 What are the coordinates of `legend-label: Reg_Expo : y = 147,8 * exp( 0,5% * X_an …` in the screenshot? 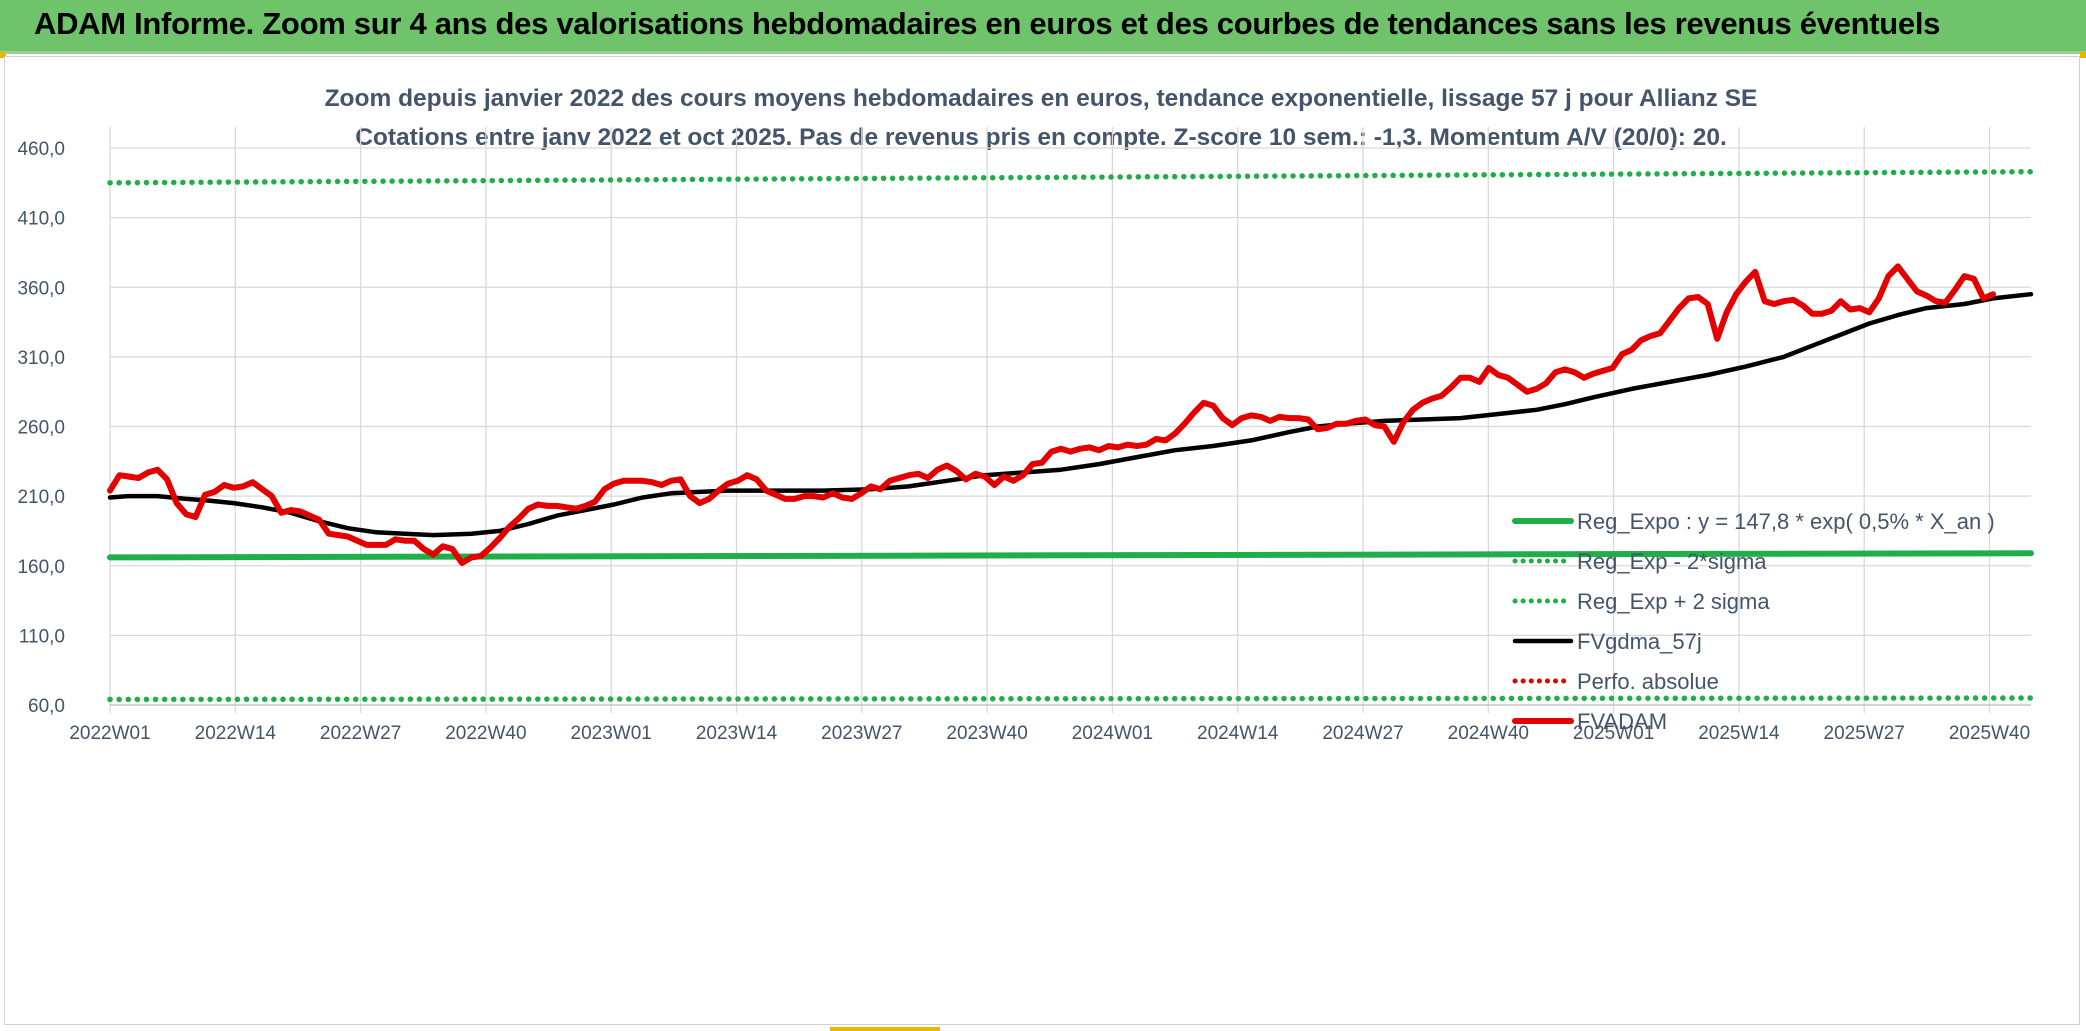 It's located at (1786, 521).